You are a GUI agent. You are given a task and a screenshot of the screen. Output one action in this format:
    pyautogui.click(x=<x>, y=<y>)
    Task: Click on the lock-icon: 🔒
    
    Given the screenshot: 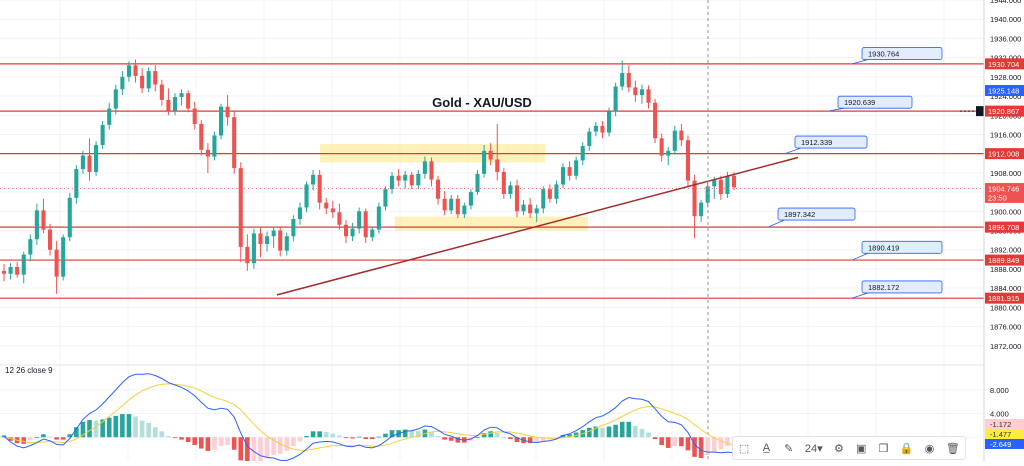 What is the action you would take?
    pyautogui.click(x=906, y=448)
    